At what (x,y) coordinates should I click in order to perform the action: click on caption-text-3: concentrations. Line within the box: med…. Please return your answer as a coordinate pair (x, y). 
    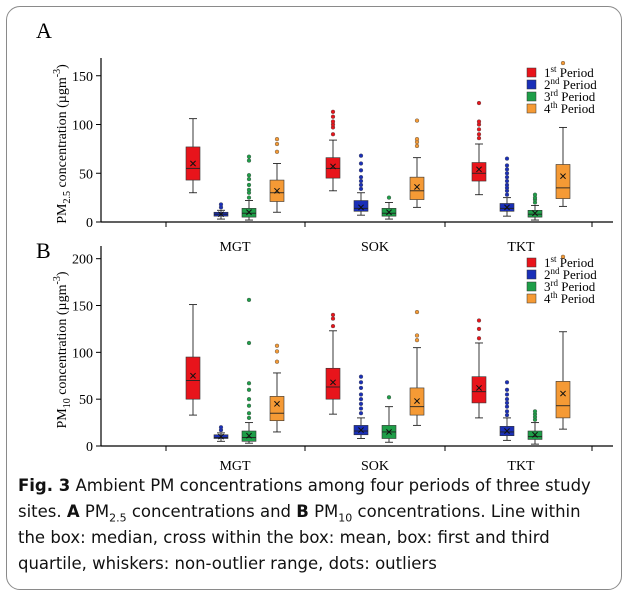
    Looking at the image, I should click on (299, 537).